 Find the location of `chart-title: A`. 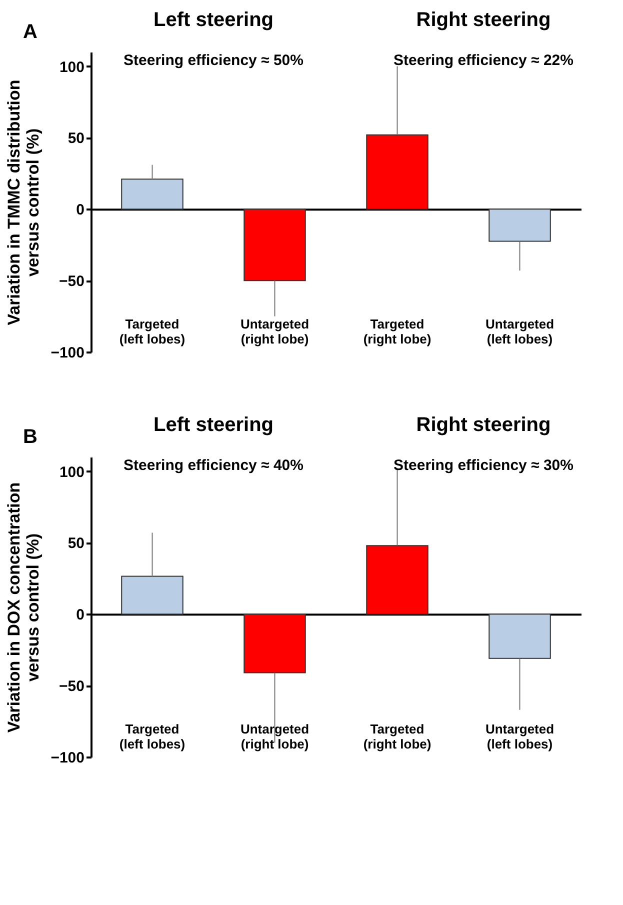

chart-title: A is located at coordinates (30, 32).